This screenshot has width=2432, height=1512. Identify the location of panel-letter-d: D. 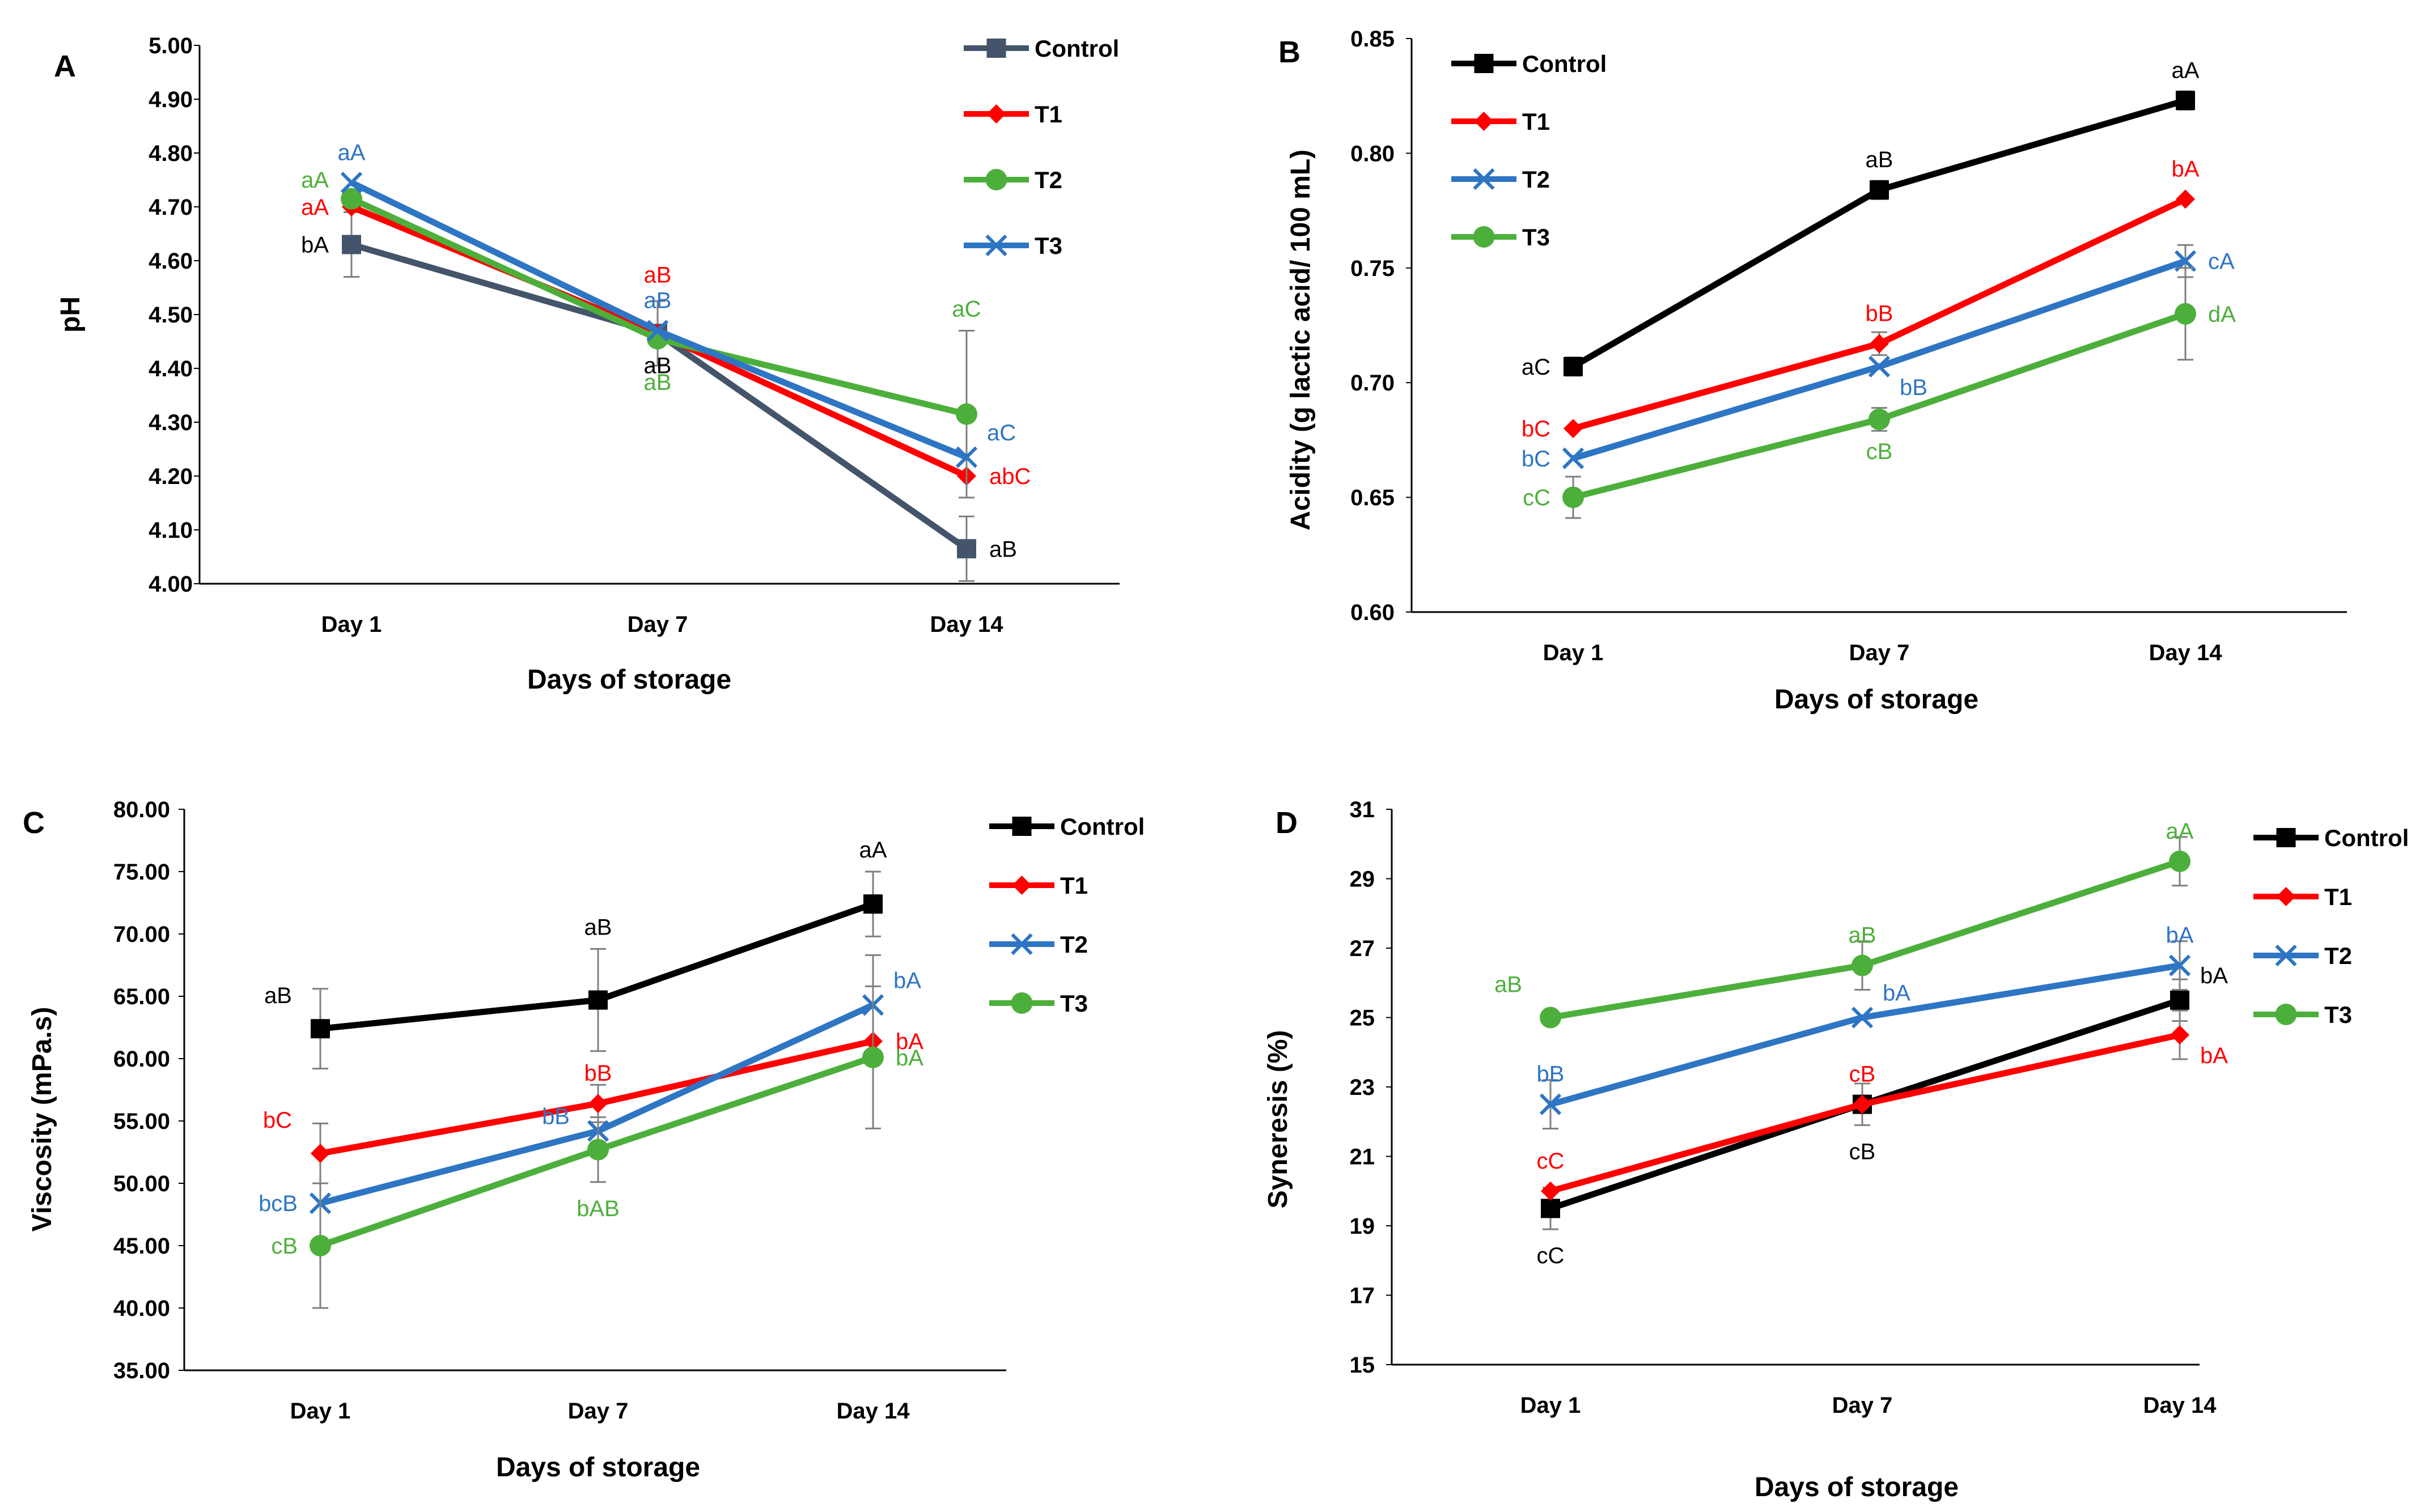
(1287, 823).